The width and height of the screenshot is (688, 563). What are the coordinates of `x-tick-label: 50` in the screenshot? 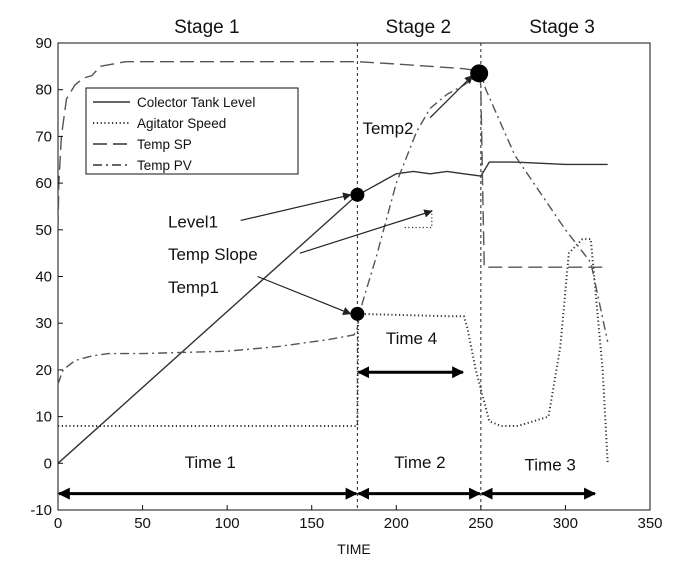 It's located at (142, 523).